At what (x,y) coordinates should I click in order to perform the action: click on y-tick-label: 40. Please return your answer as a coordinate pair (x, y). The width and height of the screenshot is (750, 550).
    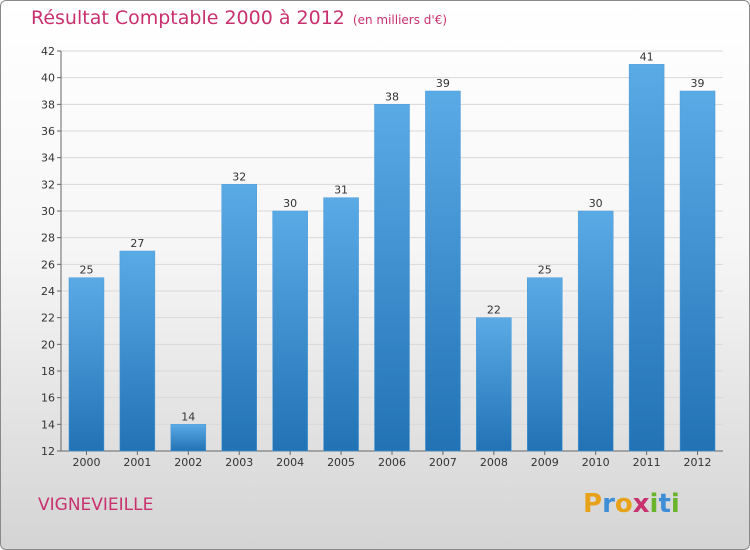
    Looking at the image, I should click on (48, 78).